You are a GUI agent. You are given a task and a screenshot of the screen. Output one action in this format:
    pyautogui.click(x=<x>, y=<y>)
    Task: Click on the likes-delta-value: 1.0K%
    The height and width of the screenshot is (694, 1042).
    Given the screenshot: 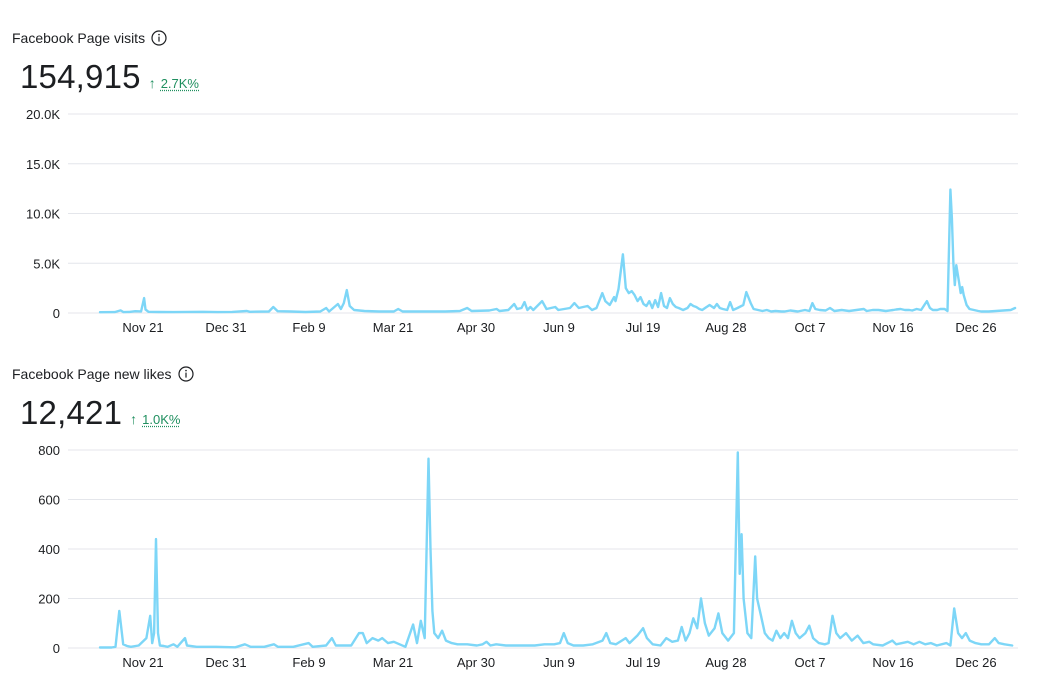 What is the action you would take?
    pyautogui.click(x=161, y=419)
    